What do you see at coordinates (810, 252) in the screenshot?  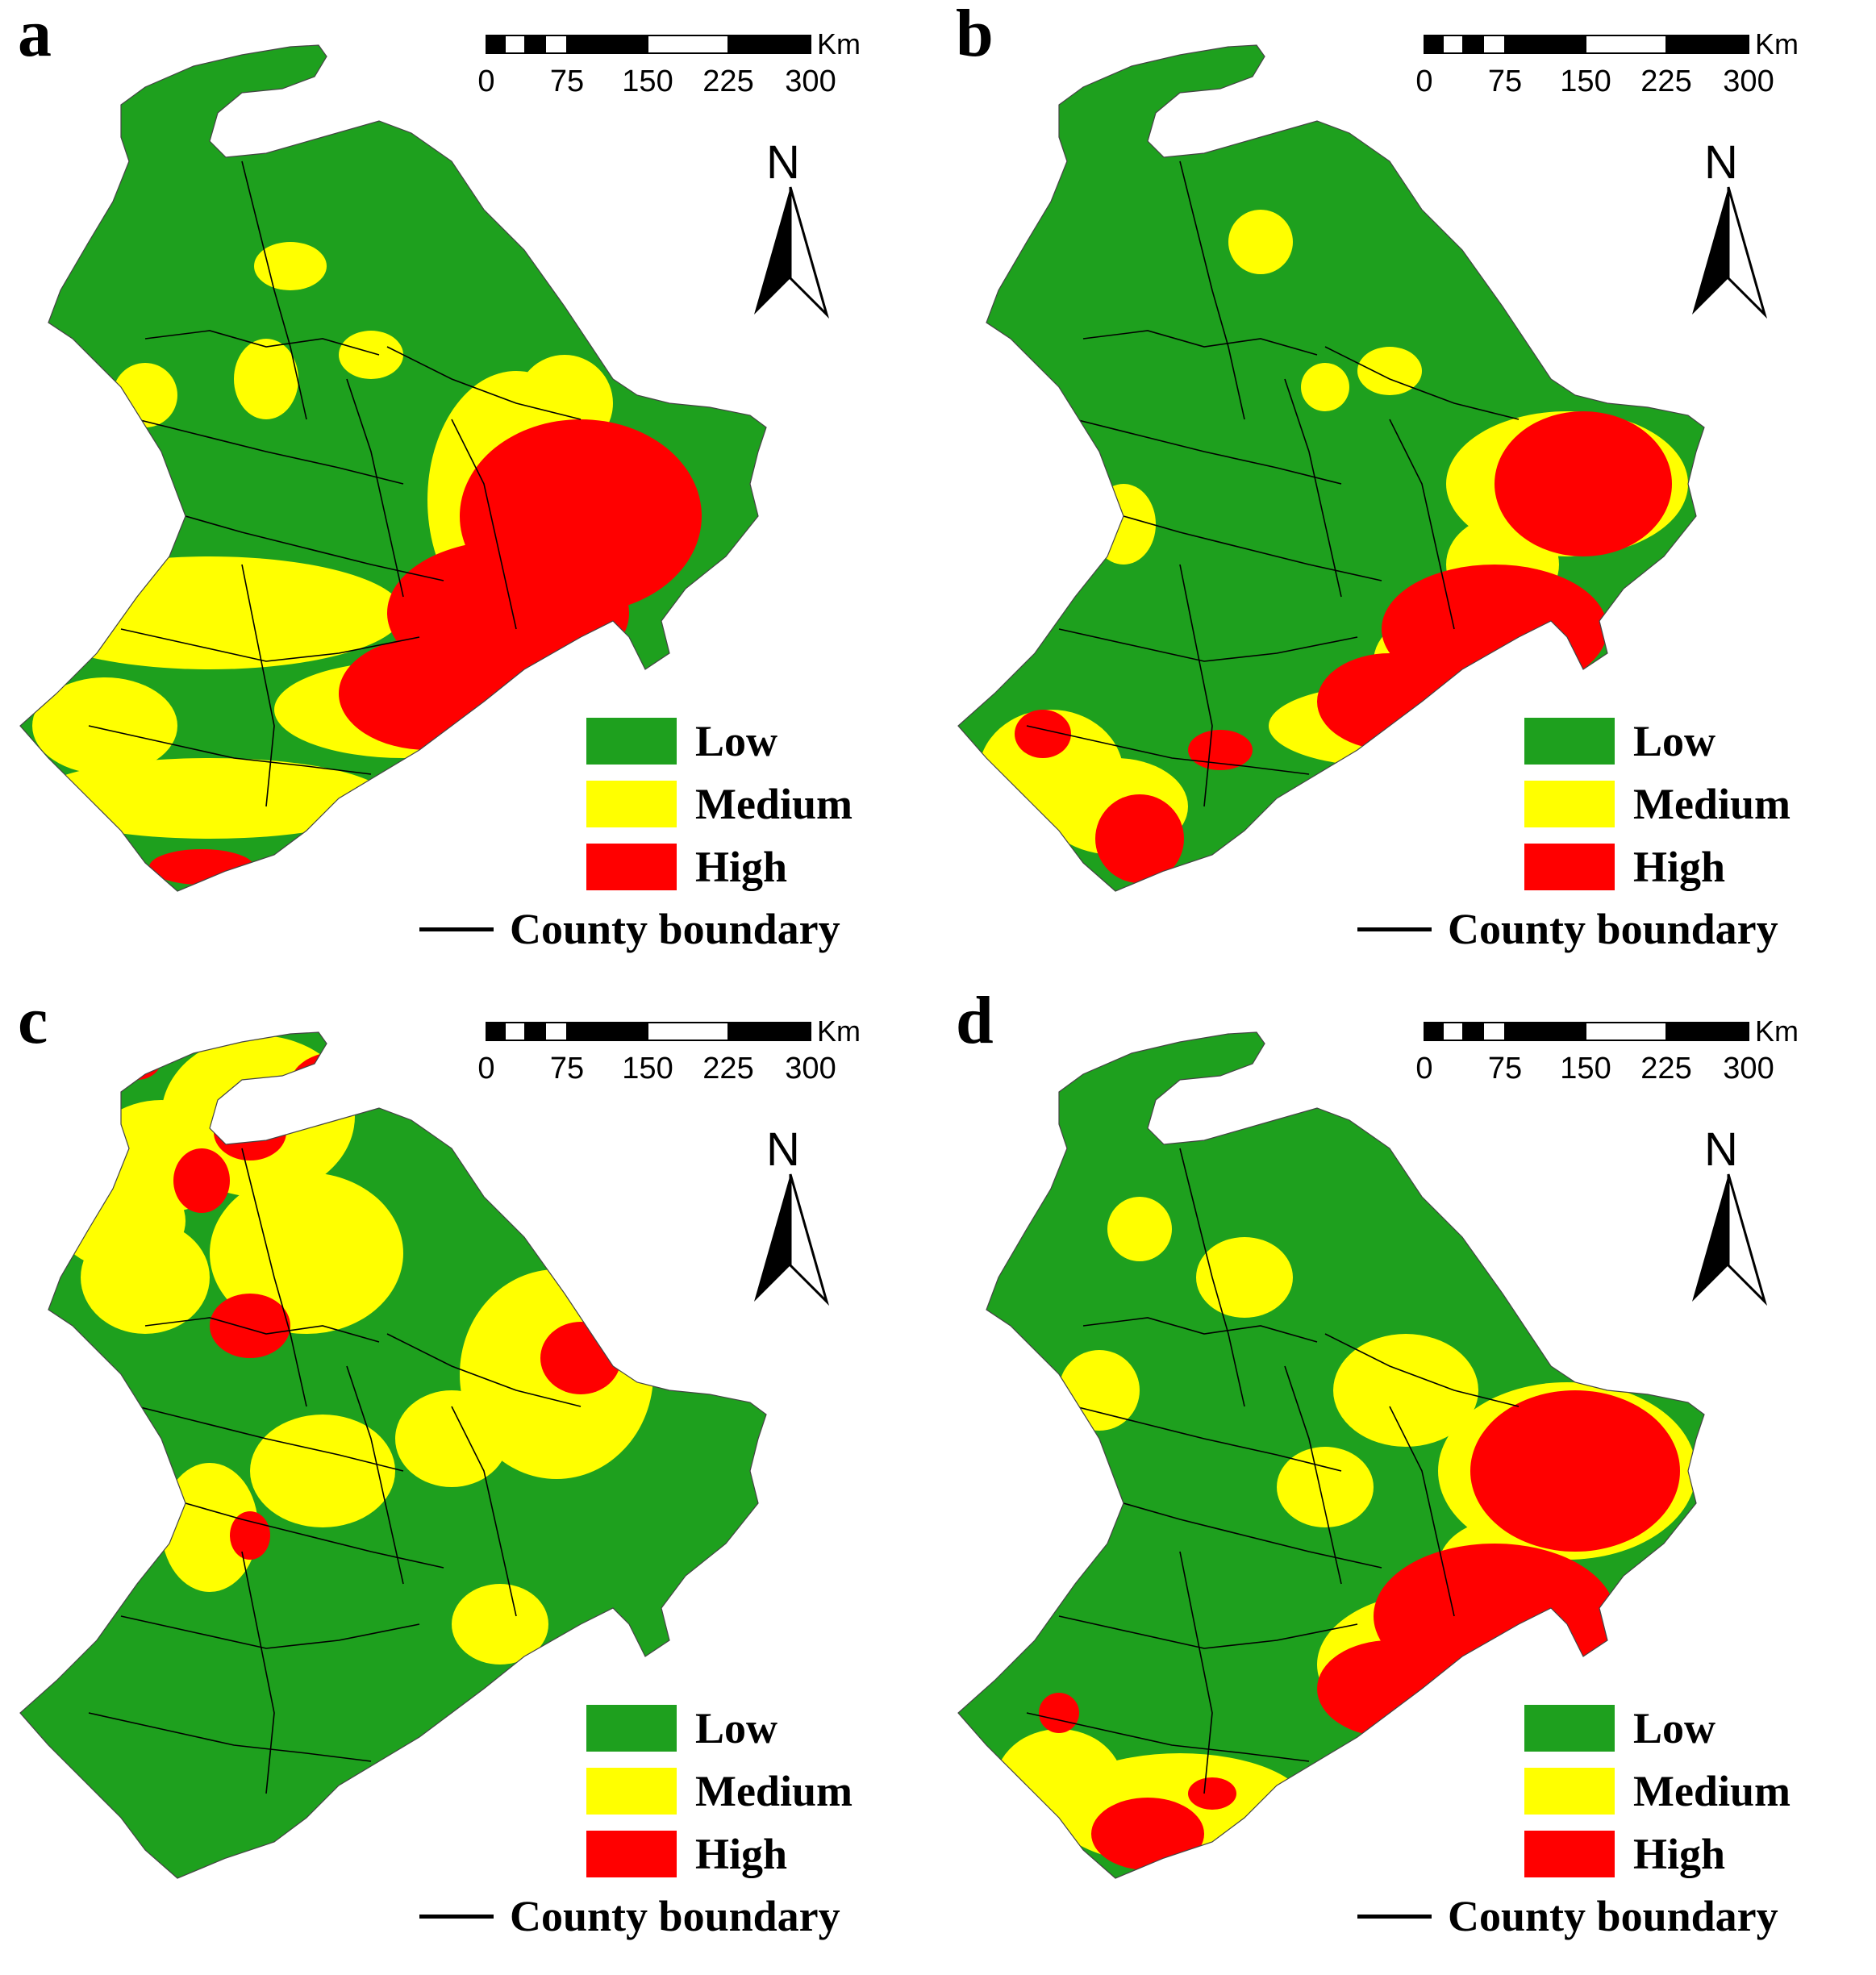 I see `north-arrow-right-half` at bounding box center [810, 252].